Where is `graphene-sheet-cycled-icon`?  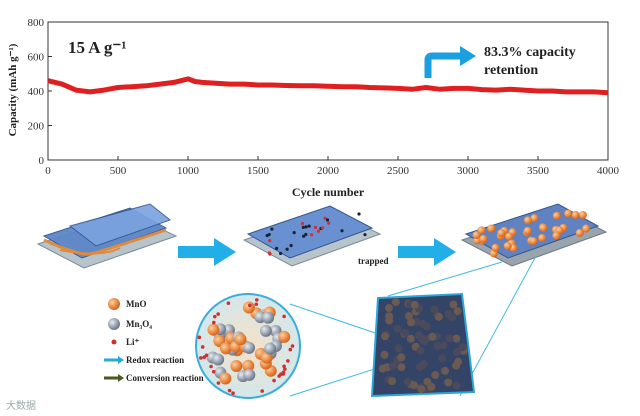
graphene-sheet-cycled-icon is located at coordinates (534, 235).